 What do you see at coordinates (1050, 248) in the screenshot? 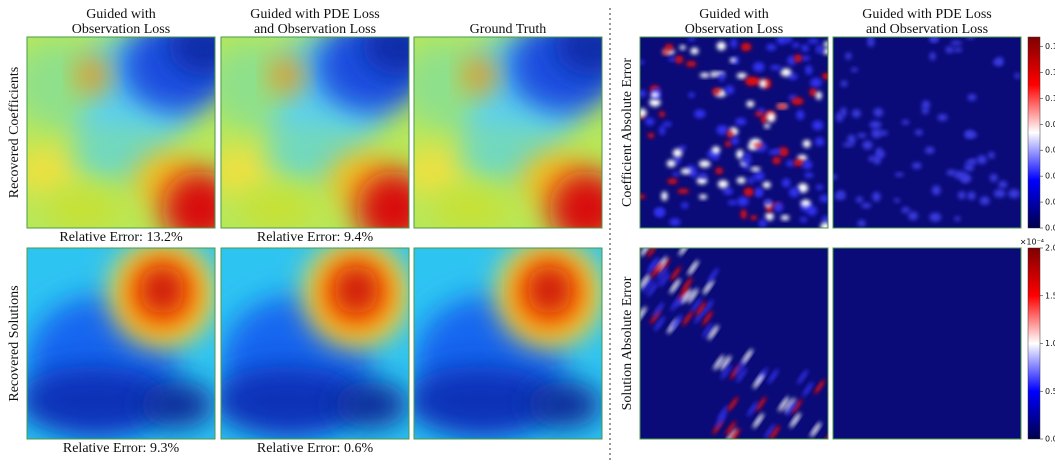
I see `tick: 2.0` at bounding box center [1050, 248].